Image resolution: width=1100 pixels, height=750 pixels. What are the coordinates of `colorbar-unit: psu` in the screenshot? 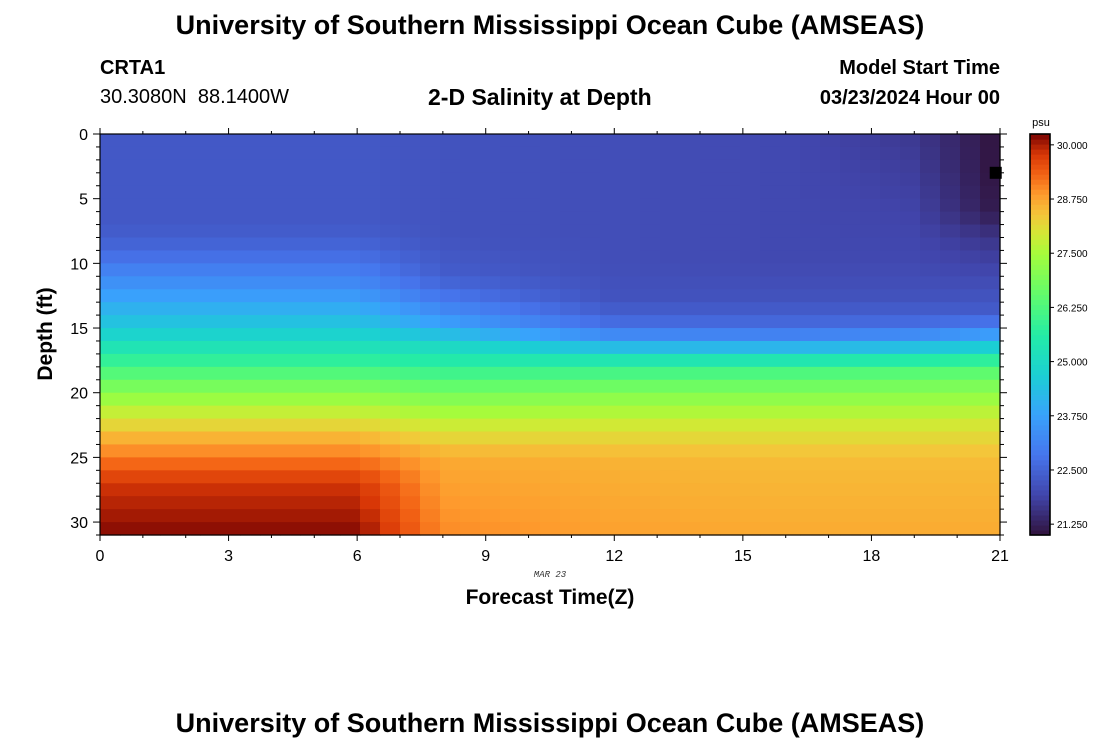 It's located at (1041, 123).